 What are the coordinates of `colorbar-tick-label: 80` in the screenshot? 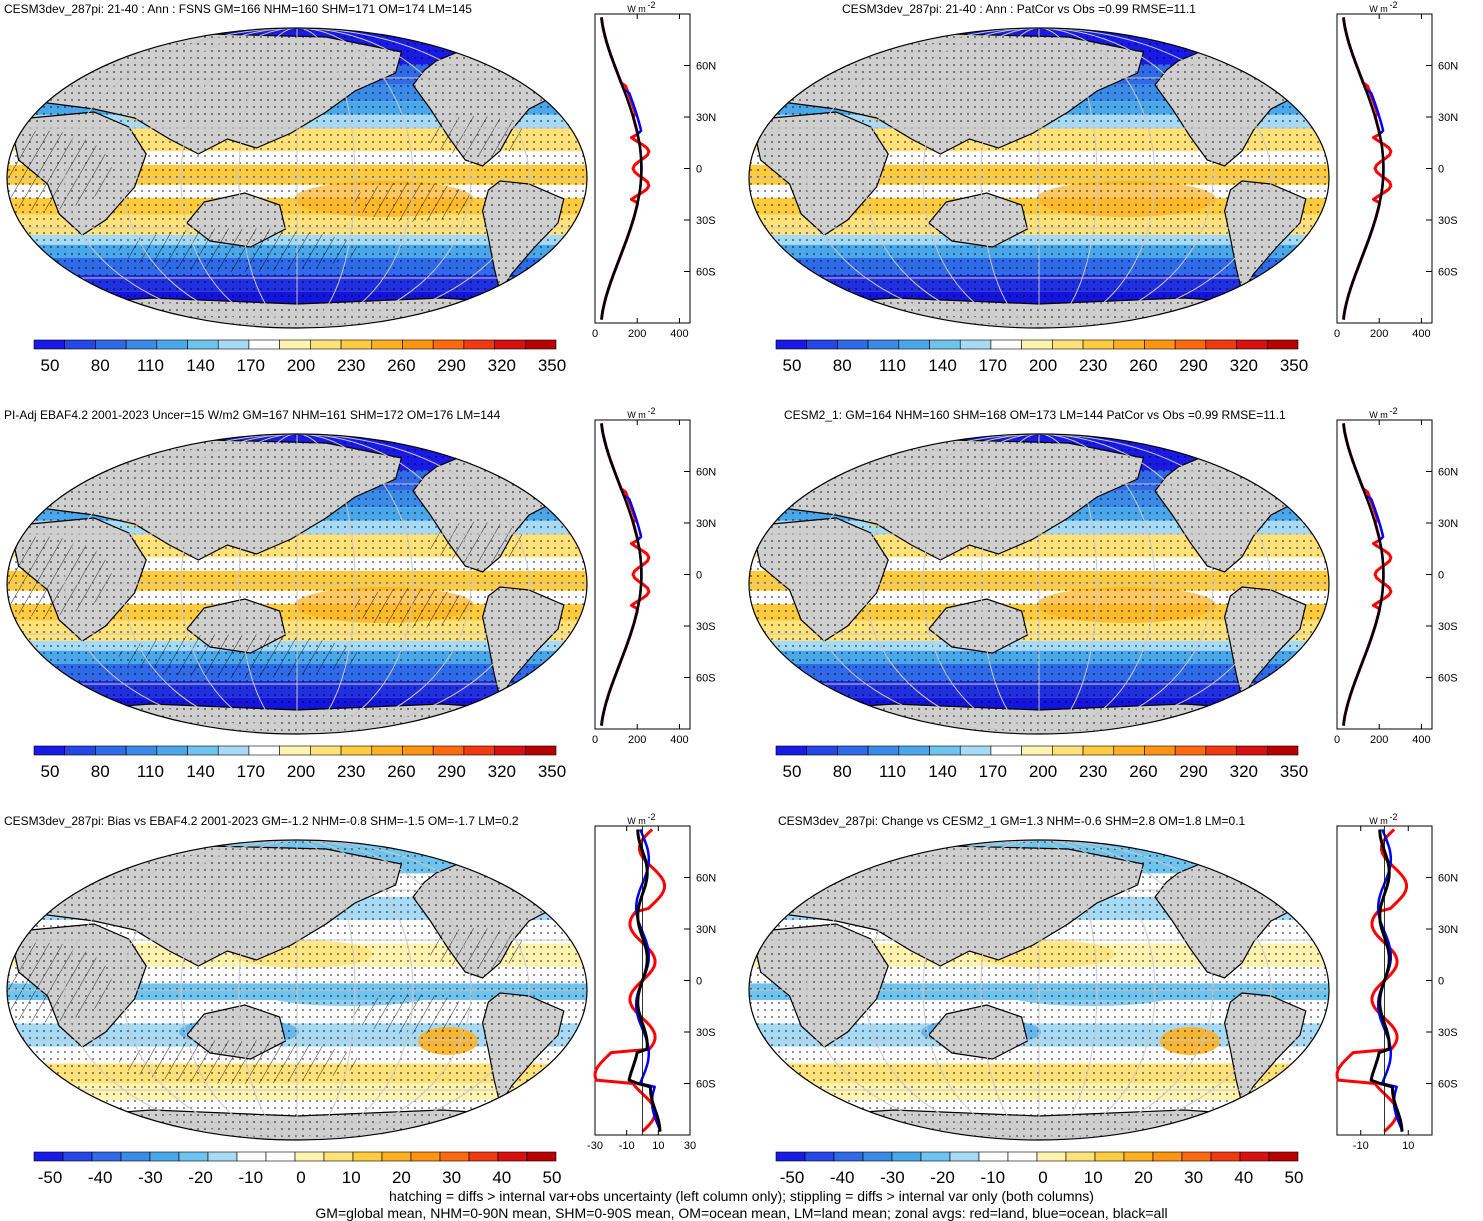 It's located at (842, 771).